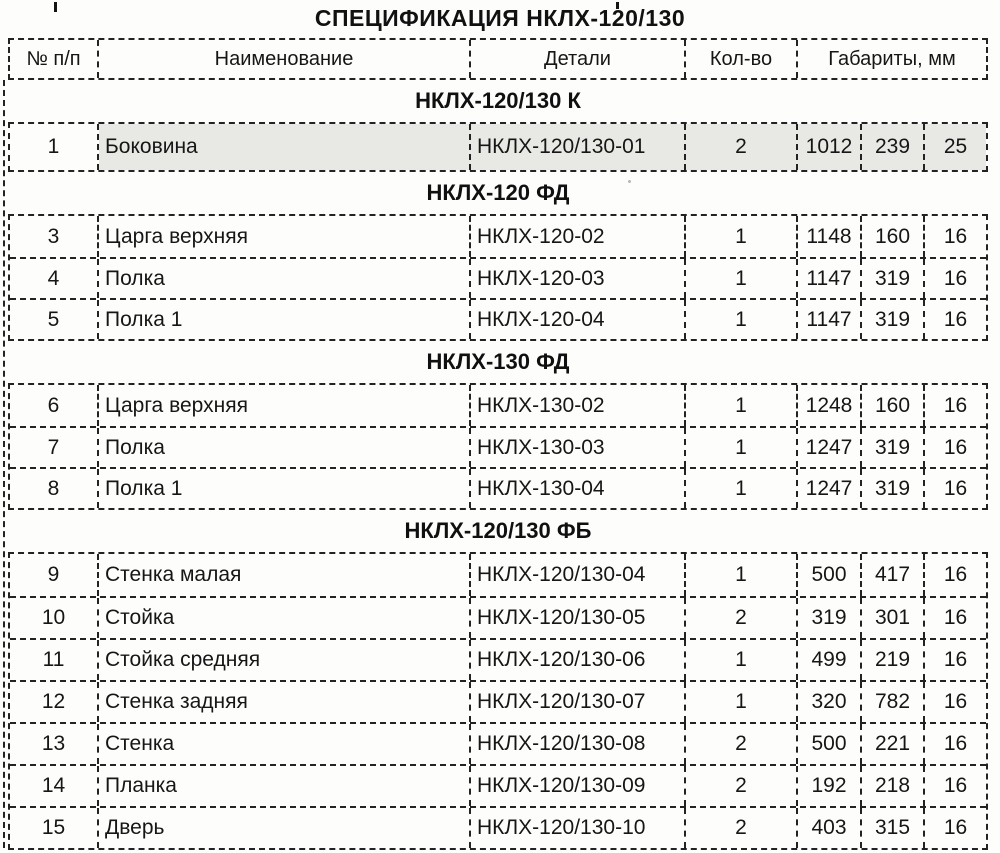 The width and height of the screenshot is (1000, 853). Describe the element at coordinates (54, 744) in the screenshot. I see `cell-num: 13` at that location.